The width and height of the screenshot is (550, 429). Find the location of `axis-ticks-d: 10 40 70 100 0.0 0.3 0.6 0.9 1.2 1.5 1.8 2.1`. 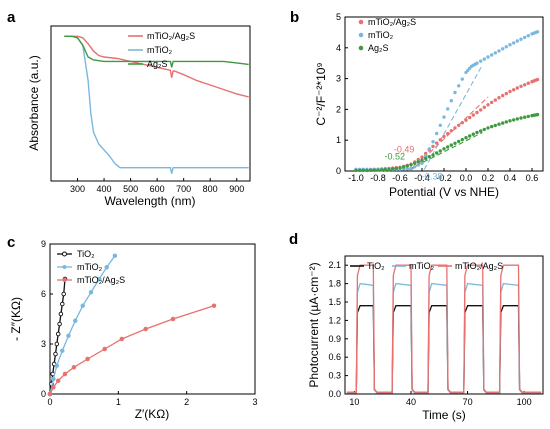

axis-ticks-d: 10 40 70 100 0.0 0.3 0.6 0.9 1.2 1.5 1.8 2.1 is located at coordinates (429, 333).